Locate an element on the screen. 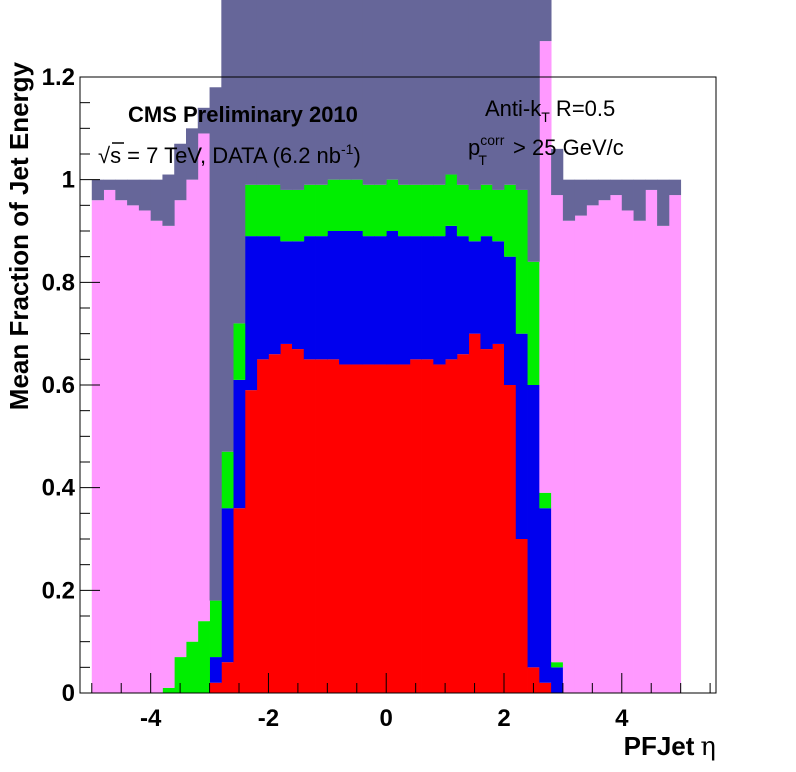 The width and height of the screenshot is (796, 772). pt-label-p: p is located at coordinates (474, 147).